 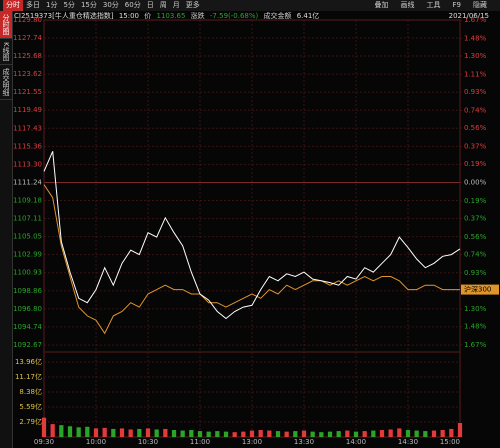 I want to click on y-tick-label: 1109.18, so click(x=27, y=200).